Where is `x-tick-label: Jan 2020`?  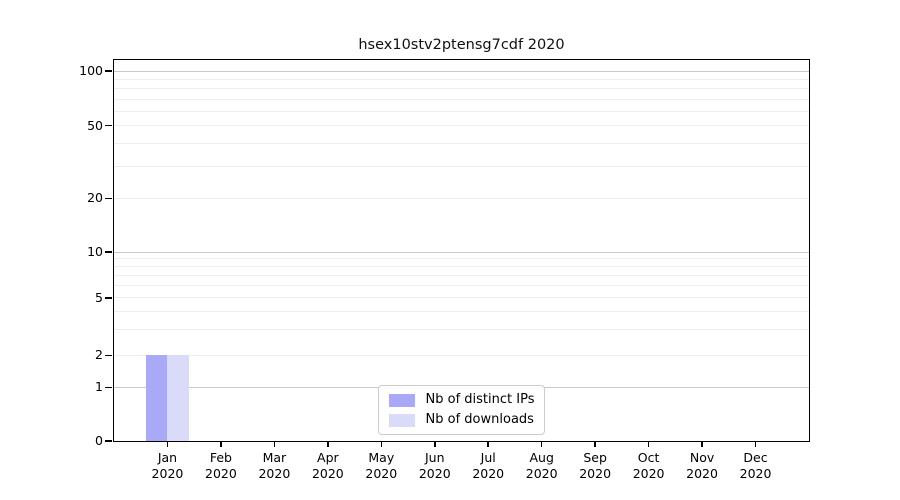
x-tick-label: Jan 2020 is located at coordinates (168, 465).